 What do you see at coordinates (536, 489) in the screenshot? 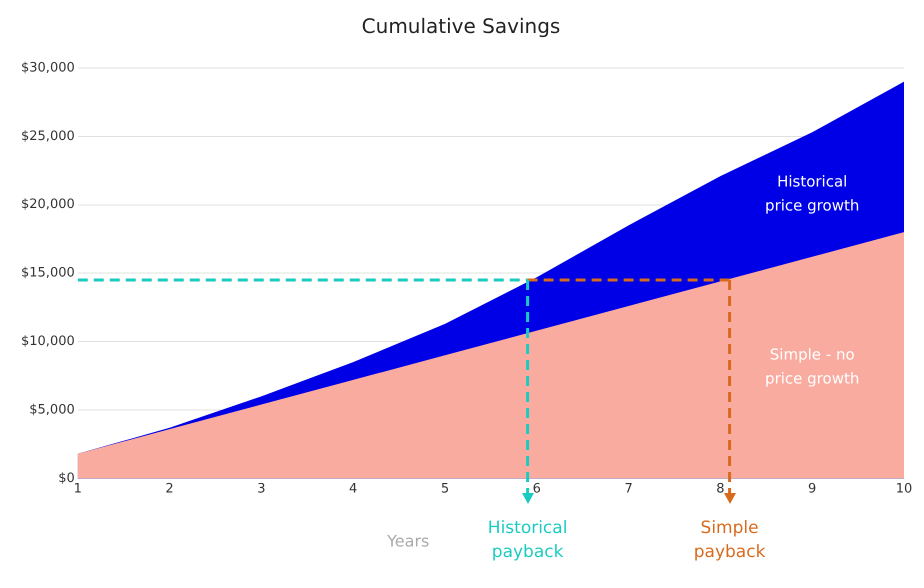
I see `x-tick-label: 6` at bounding box center [536, 489].